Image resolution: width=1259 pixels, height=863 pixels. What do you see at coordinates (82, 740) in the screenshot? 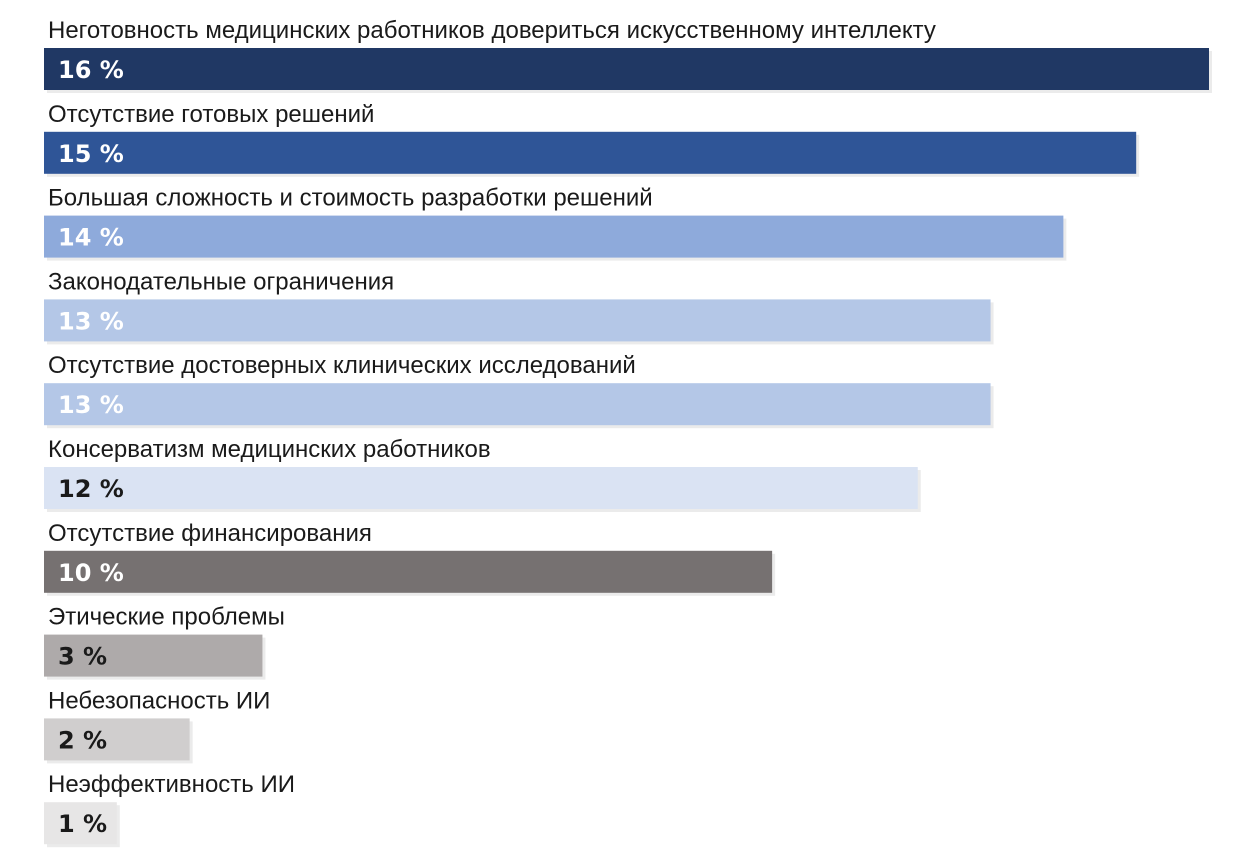
I see `value-label: 2 %` at bounding box center [82, 740].